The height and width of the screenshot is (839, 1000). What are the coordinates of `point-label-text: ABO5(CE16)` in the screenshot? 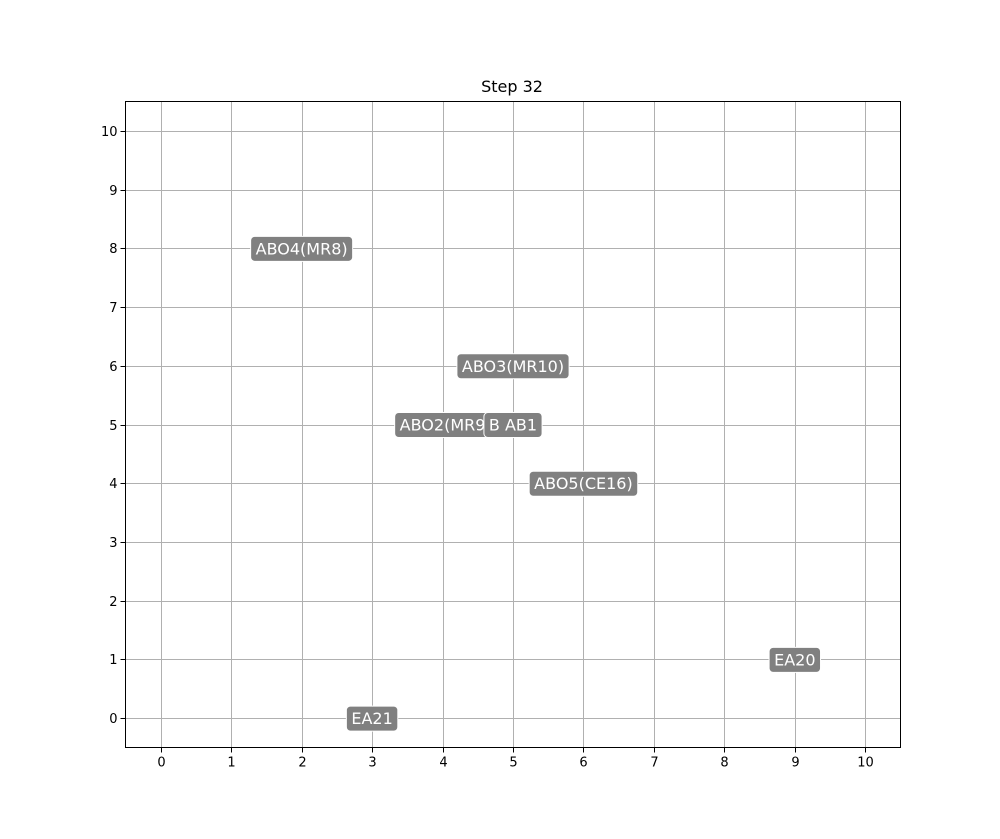 It's located at (583, 483).